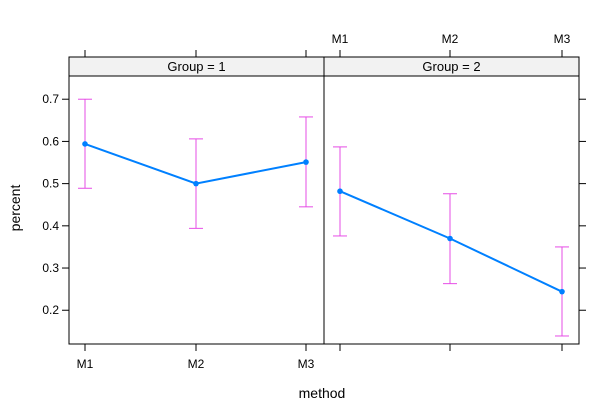 This screenshot has width=616, height=414. What do you see at coordinates (450, 39) in the screenshot?
I see `x-tick-label-top-2: M2` at bounding box center [450, 39].